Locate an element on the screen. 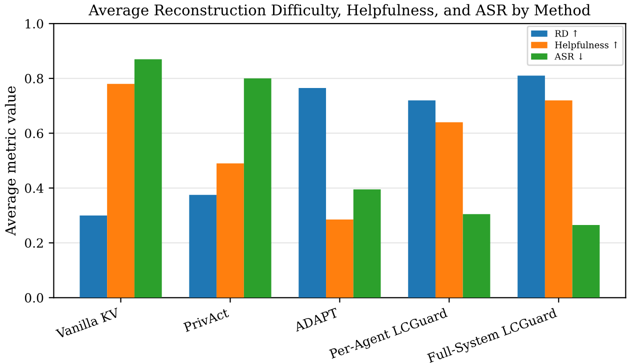 The width and height of the screenshot is (632, 363). y-tick-label: 0.8 is located at coordinates (34, 79).